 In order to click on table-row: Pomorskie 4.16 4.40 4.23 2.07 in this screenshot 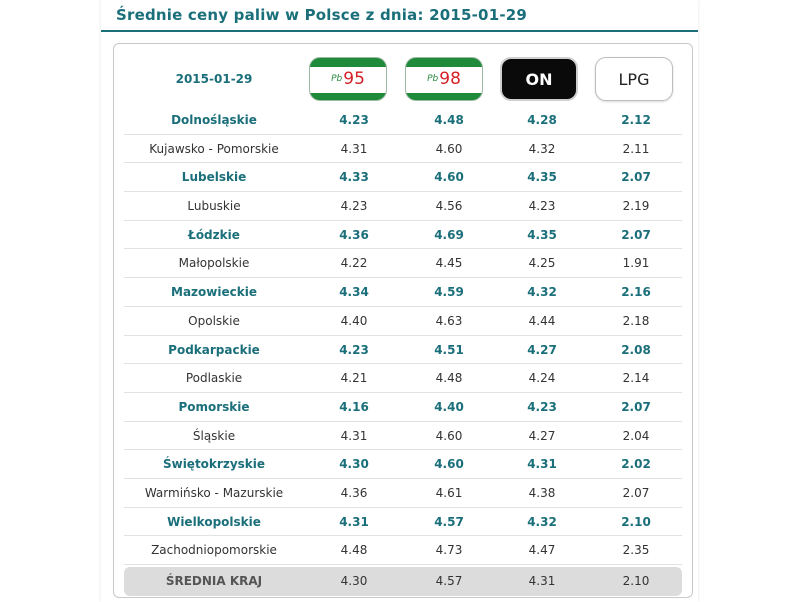, I will do `click(403, 407)`.